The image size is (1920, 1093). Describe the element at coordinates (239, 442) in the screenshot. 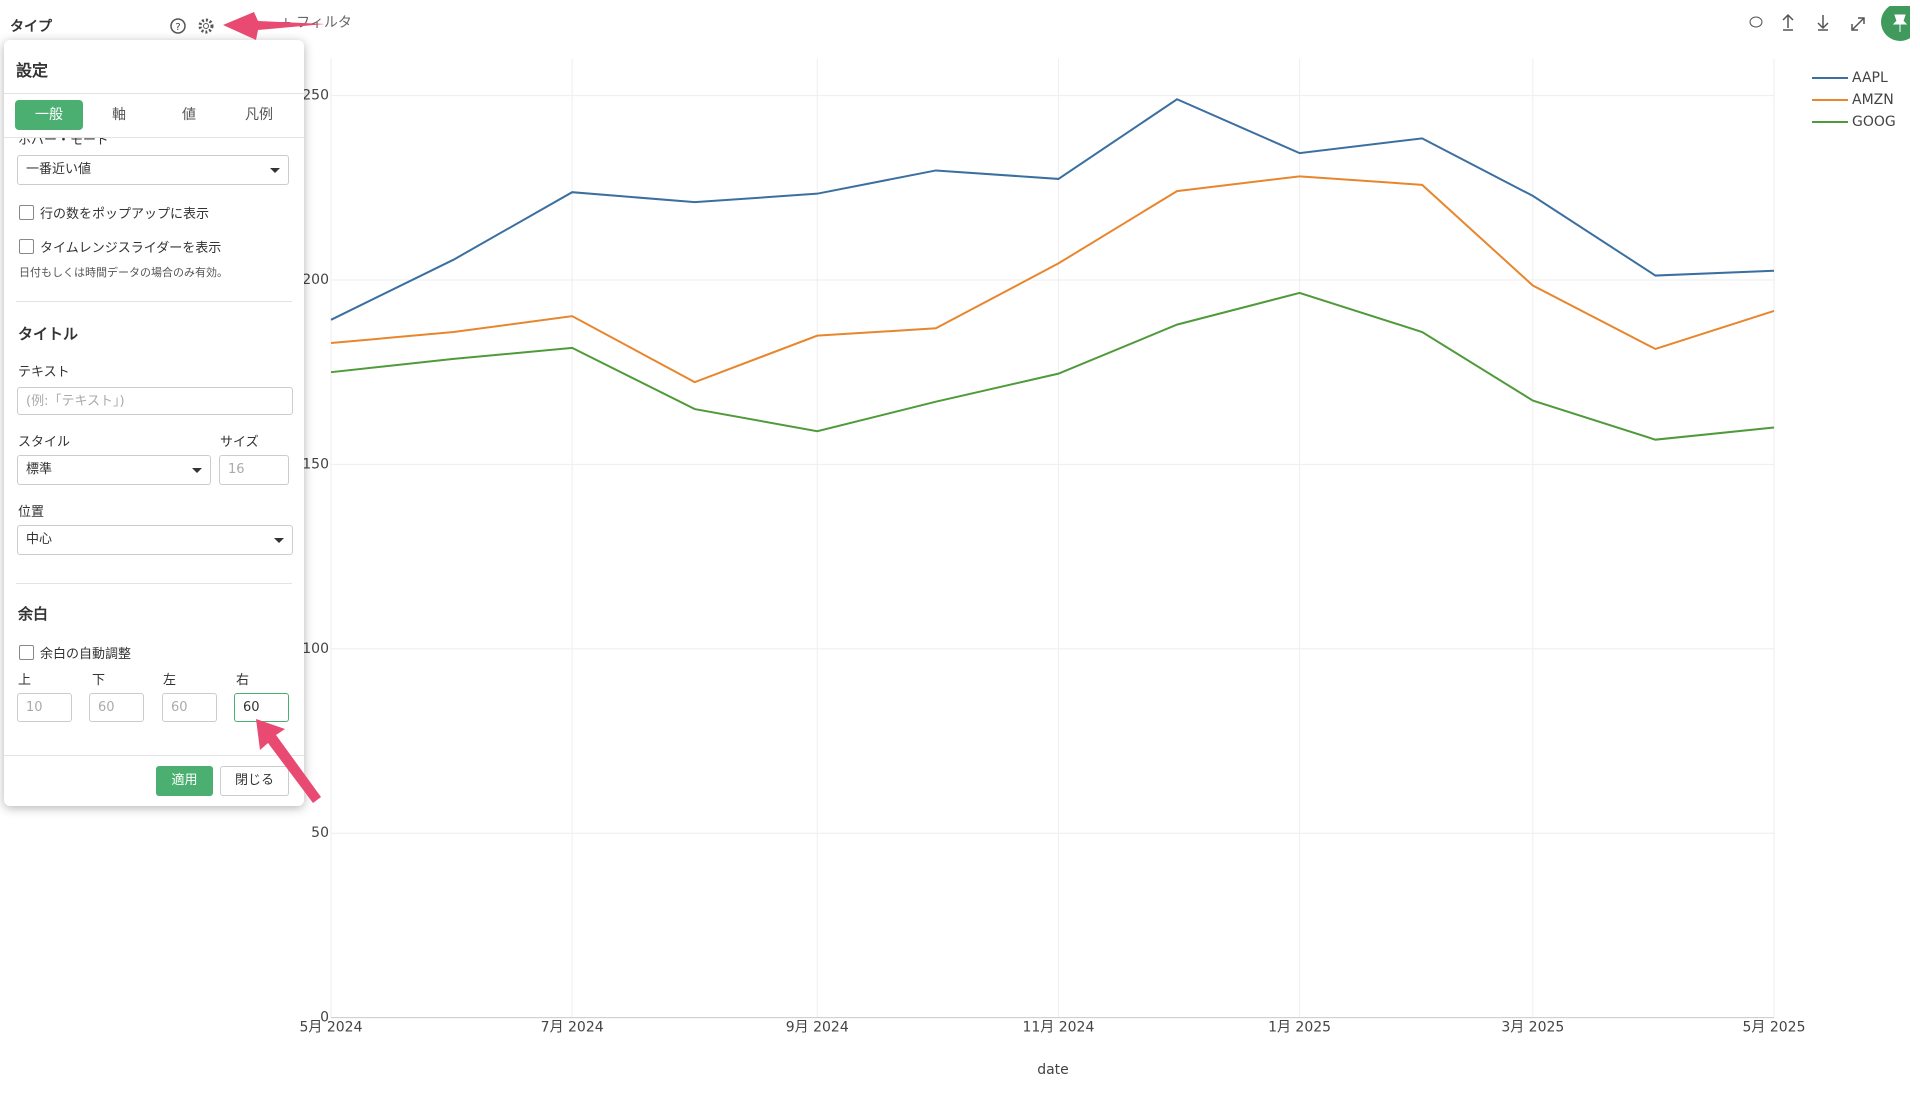

I see `field-label: サイズ` at that location.